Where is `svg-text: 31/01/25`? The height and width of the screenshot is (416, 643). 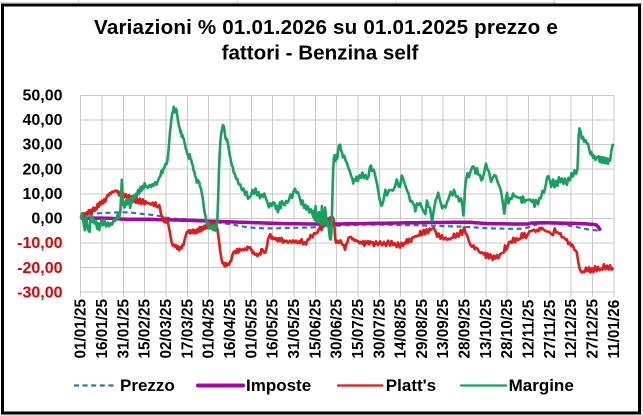
svg-text: 31/01/25 is located at coordinates (123, 328).